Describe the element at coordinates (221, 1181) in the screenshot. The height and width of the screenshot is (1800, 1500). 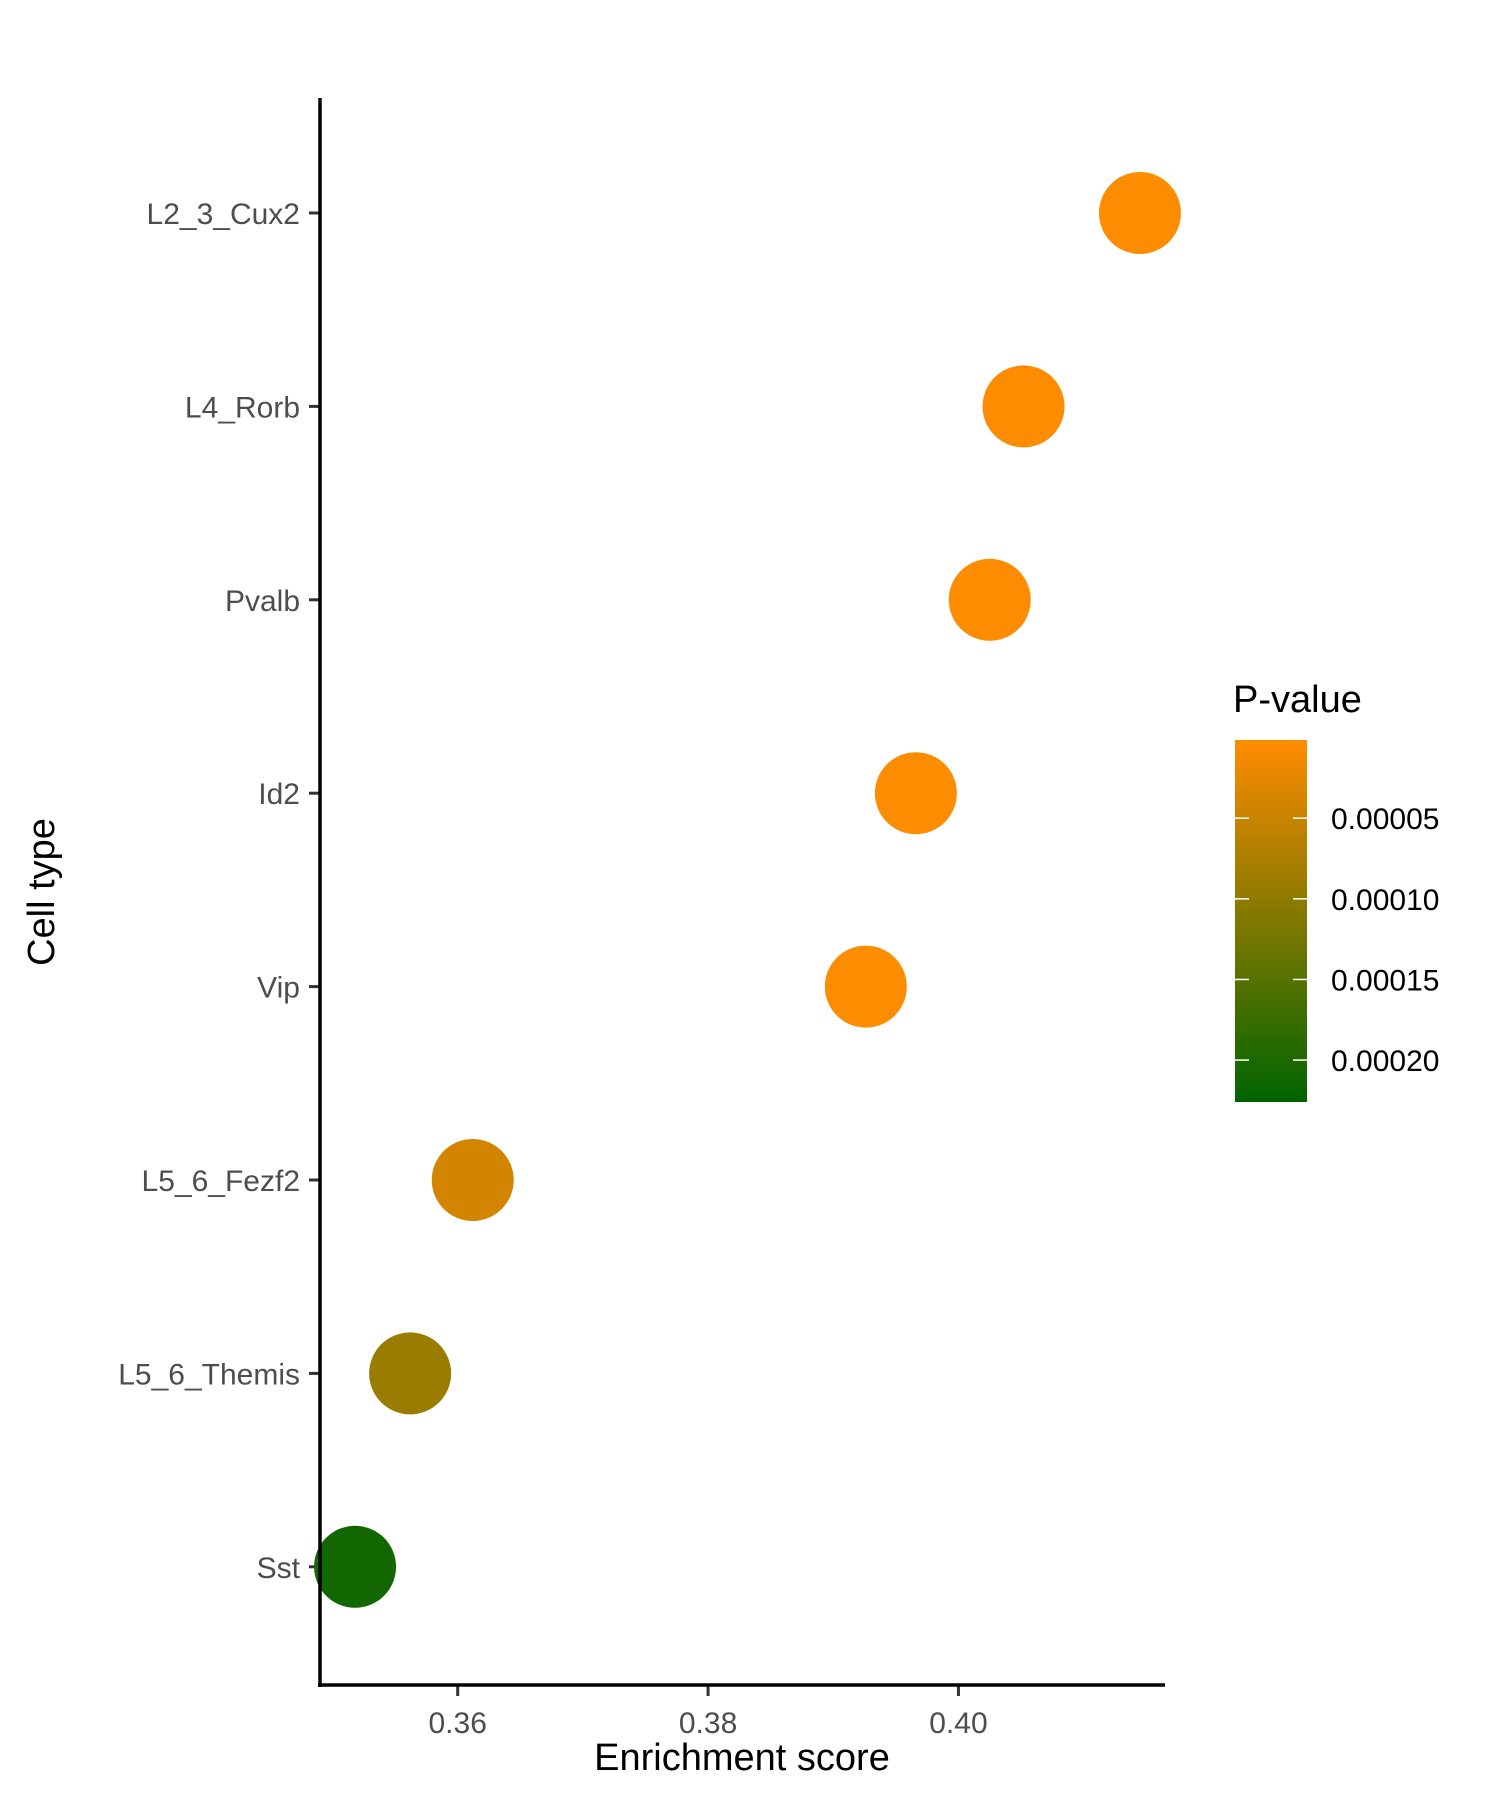
I see `y-tick-label: L5_6_Fezf2` at that location.